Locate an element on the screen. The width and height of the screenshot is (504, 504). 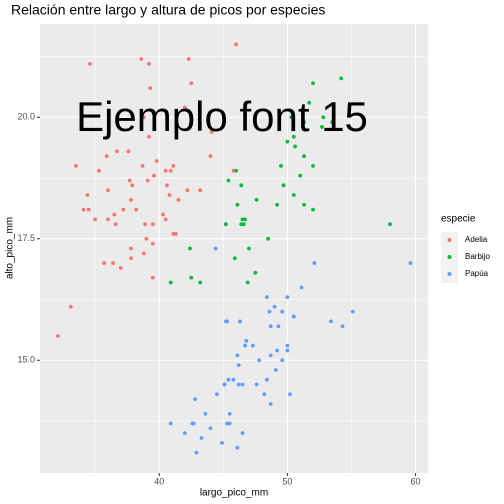
legend-label: Papúa is located at coordinates (477, 273).